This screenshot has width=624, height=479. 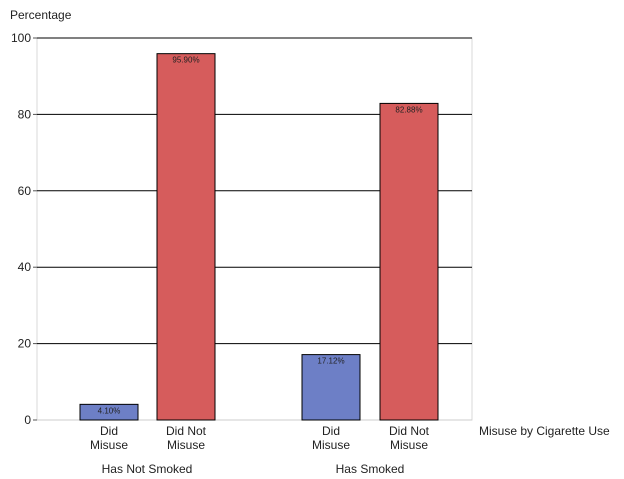 I want to click on y-tick-label: 60, so click(x=25, y=191).